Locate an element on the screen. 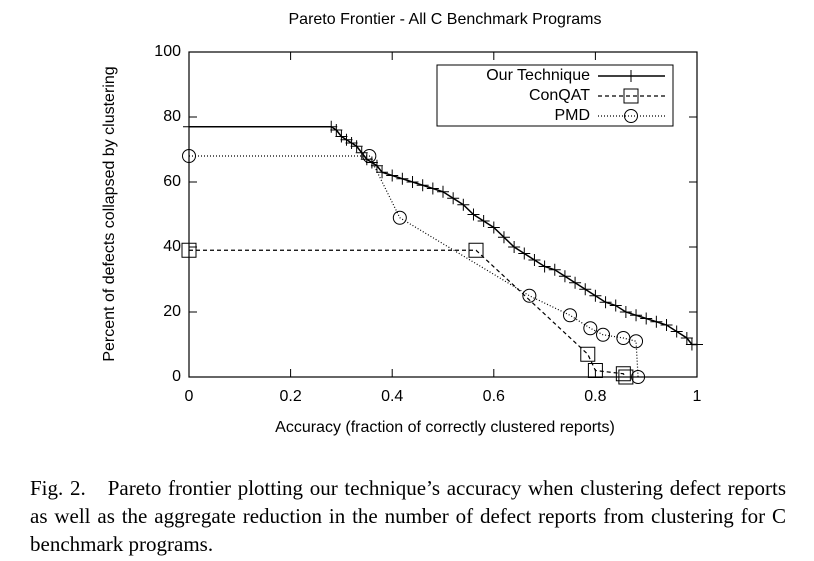  legend-label: Our Technique is located at coordinates (538, 75).